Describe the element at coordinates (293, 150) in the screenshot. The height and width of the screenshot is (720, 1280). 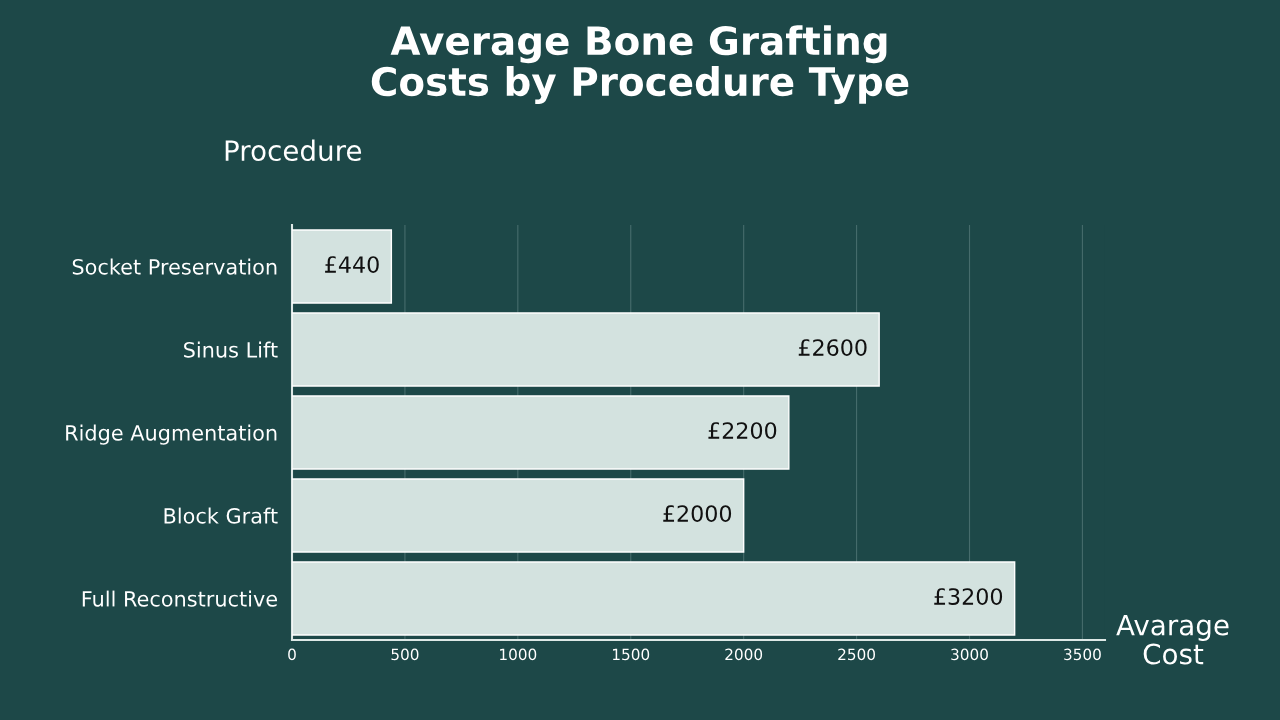
I see `y-axis-title: Procedure` at that location.